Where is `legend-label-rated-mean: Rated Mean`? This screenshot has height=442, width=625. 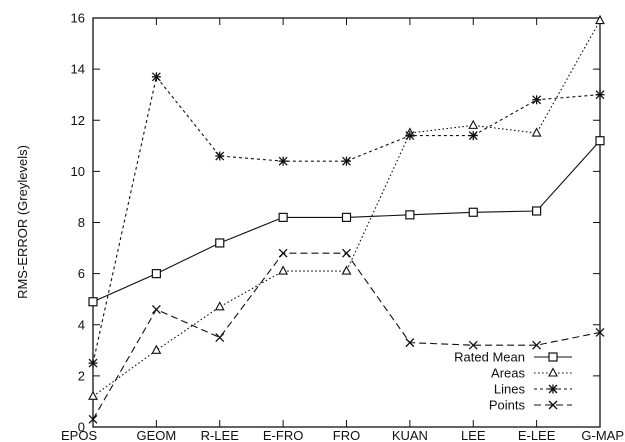 legend-label-rated-mean: Rated Mean is located at coordinates (489, 357).